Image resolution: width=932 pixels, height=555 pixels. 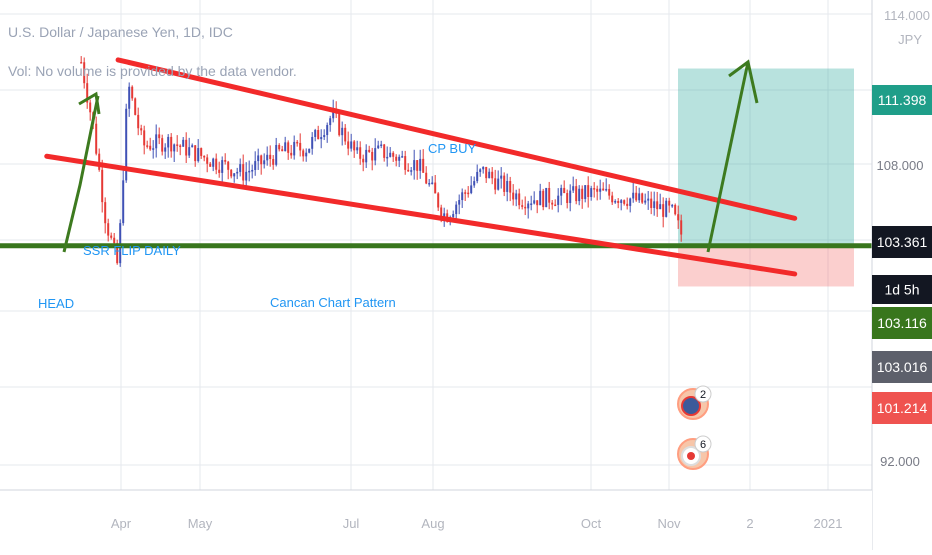 I want to click on head-label: HEAD, so click(x=56, y=303).